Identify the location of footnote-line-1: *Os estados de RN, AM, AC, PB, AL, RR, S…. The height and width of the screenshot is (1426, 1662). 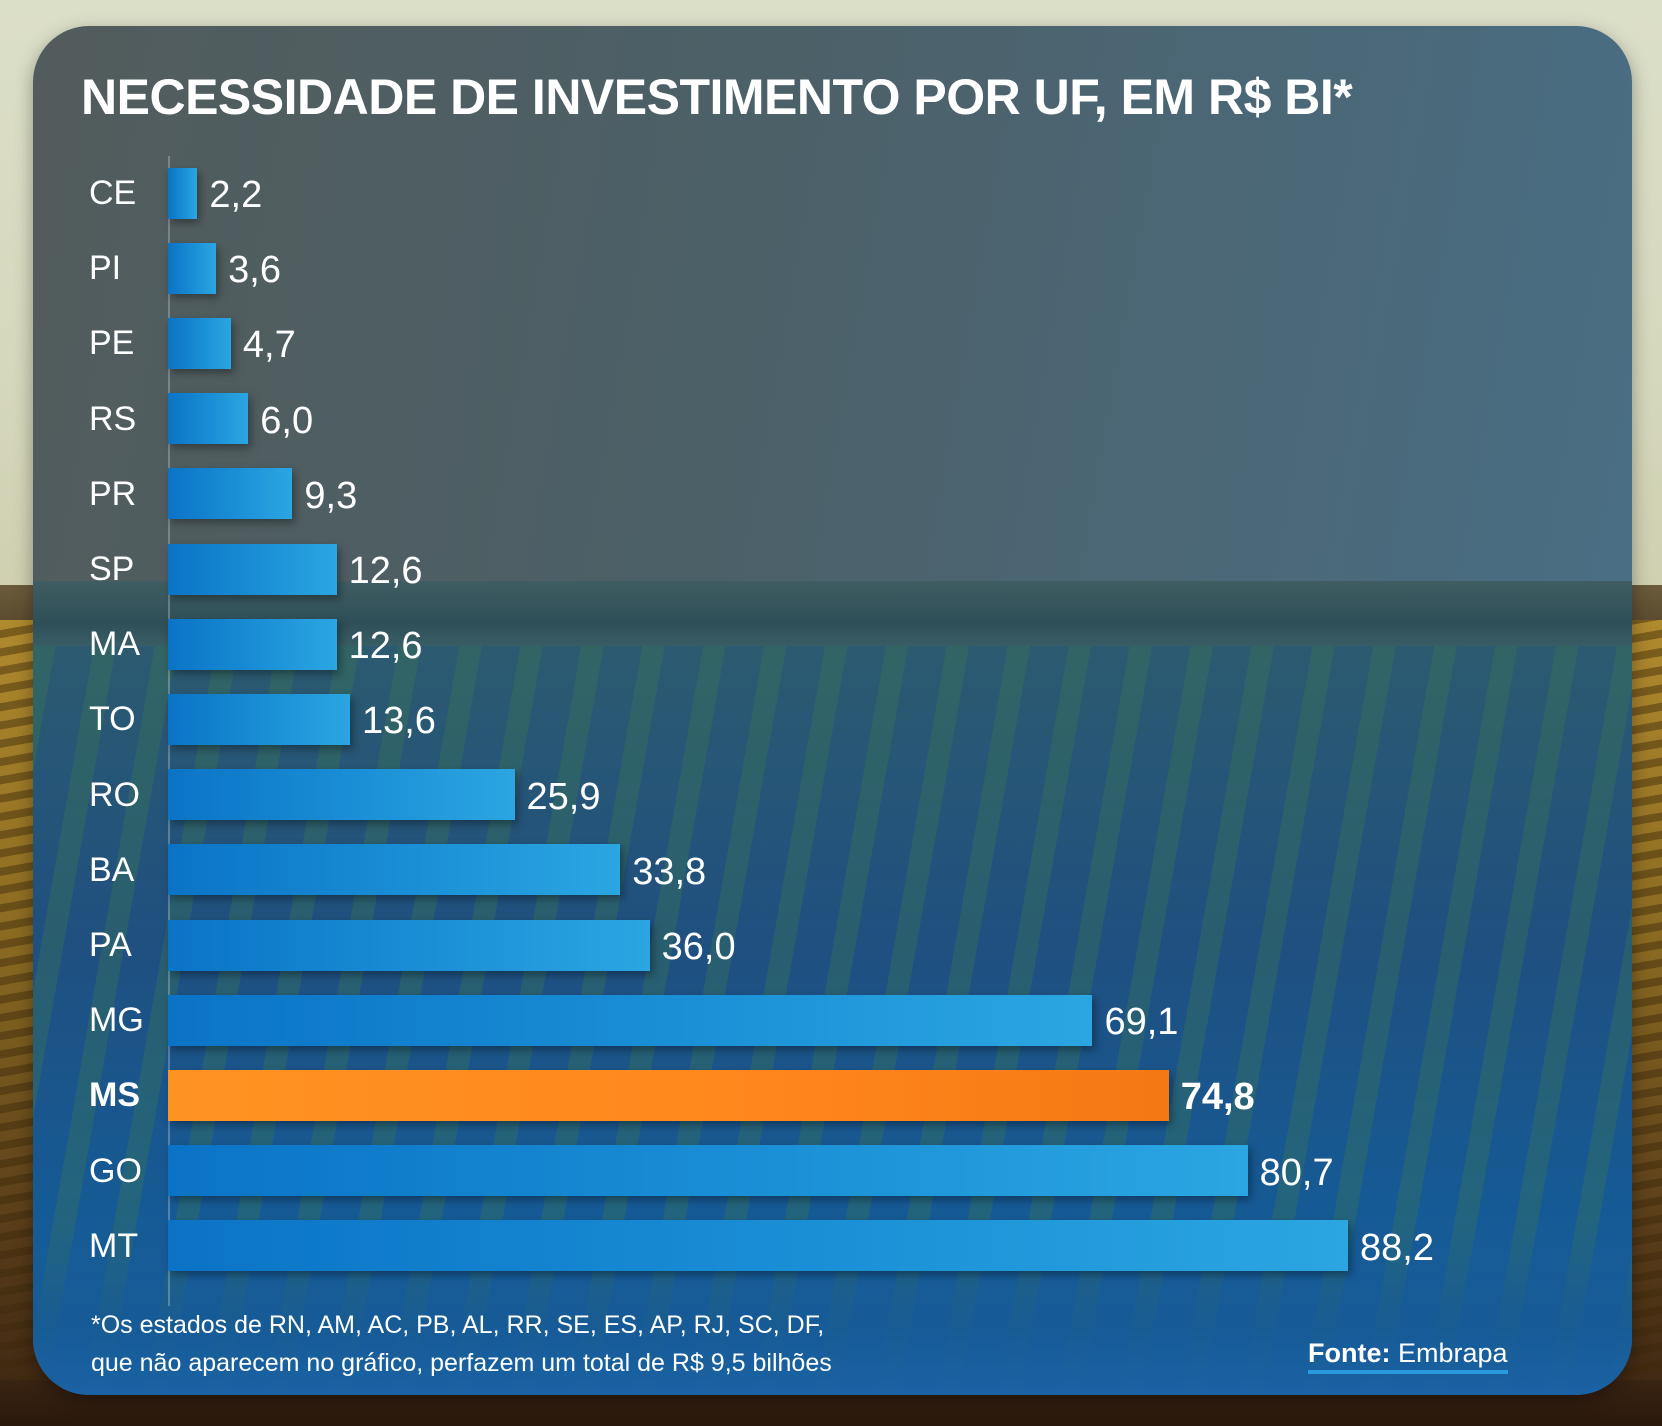
(458, 1325).